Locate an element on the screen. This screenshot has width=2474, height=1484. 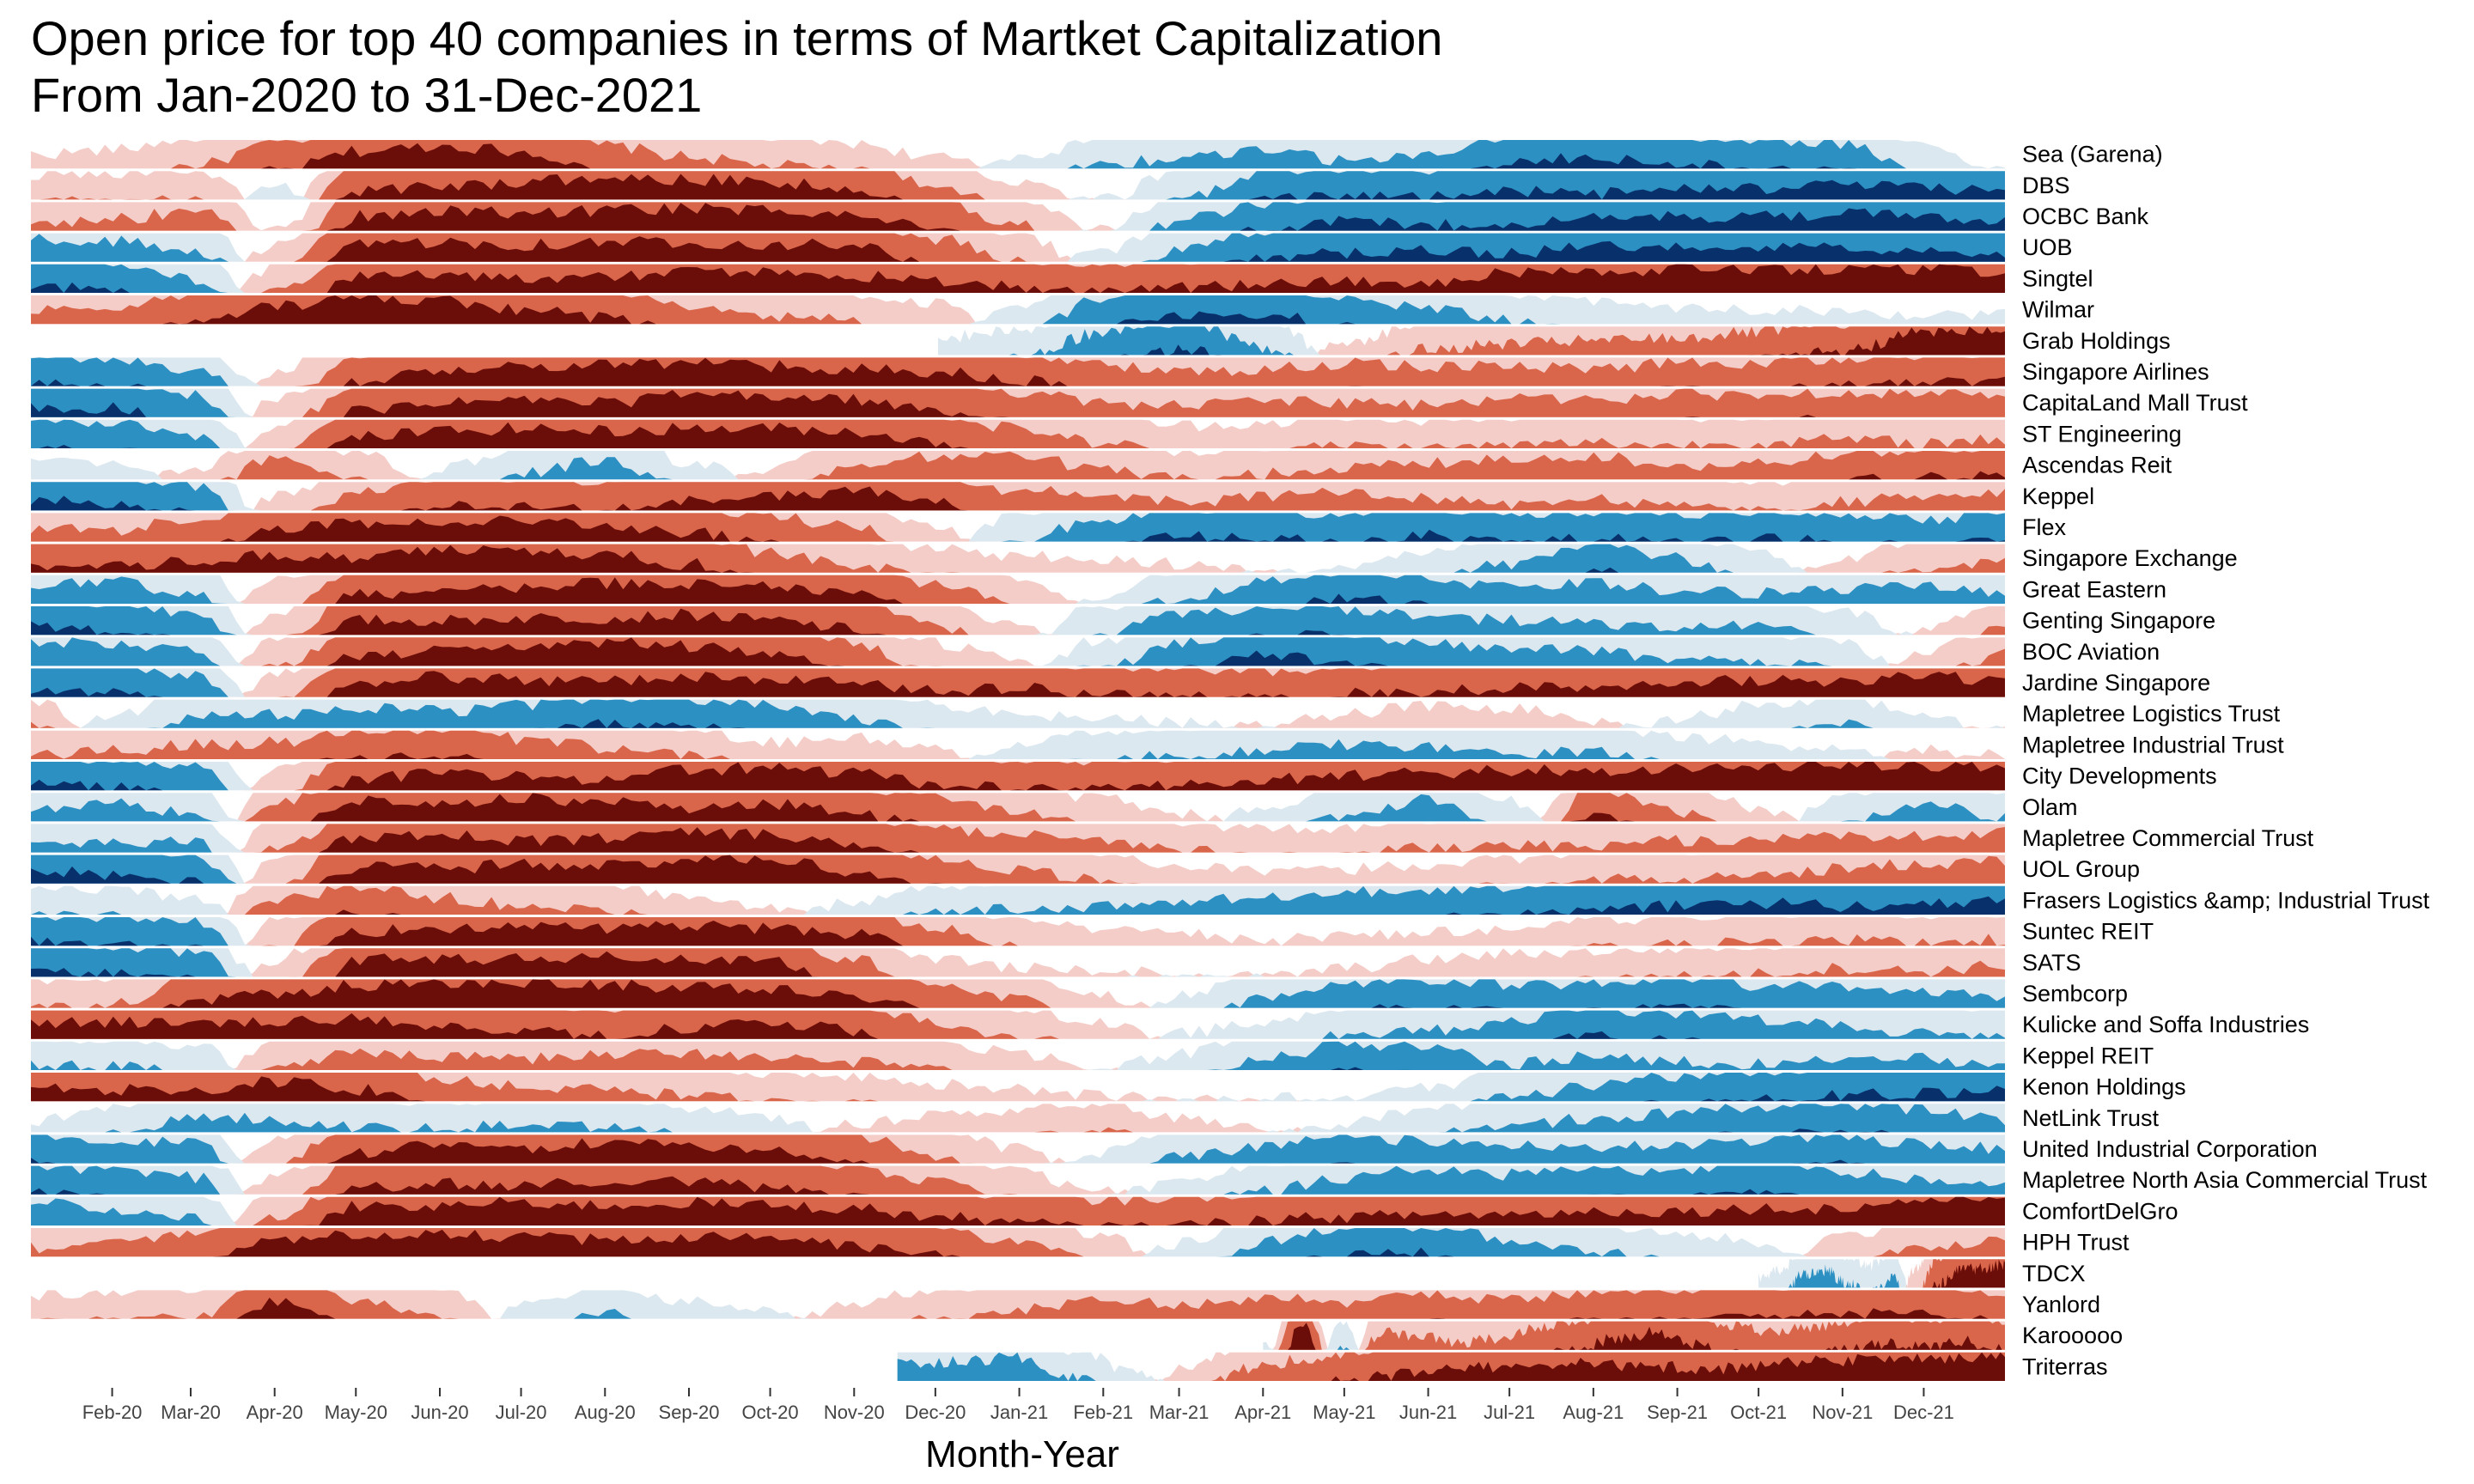
x-tick-label: Sep-21 is located at coordinates (1677, 1413).